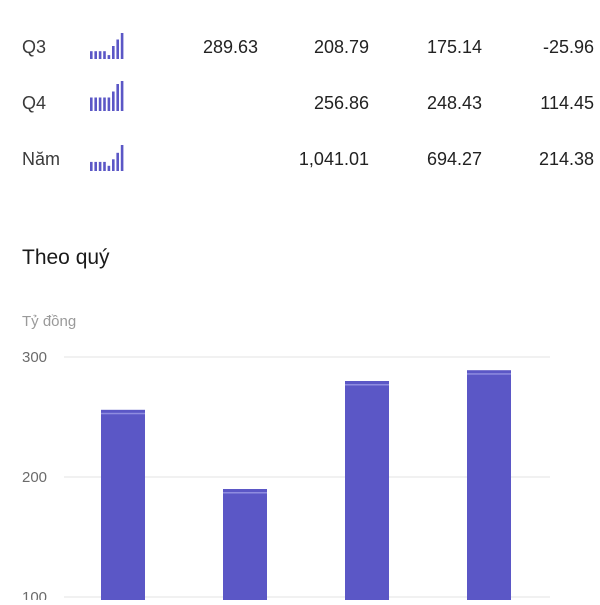 Image resolution: width=600 pixels, height=605 pixels. Describe the element at coordinates (49, 321) in the screenshot. I see `y-axis-unit-label: Tỷ đồng` at that location.